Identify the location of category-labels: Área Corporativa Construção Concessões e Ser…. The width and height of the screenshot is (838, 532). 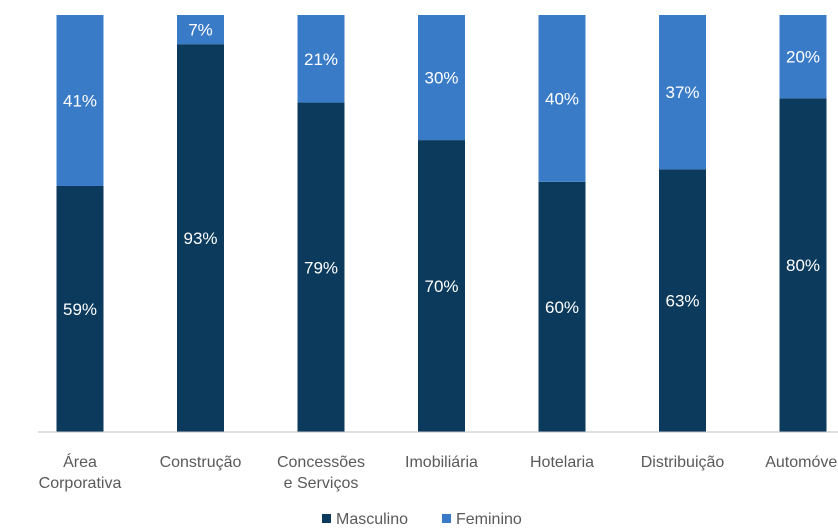
(438, 472).